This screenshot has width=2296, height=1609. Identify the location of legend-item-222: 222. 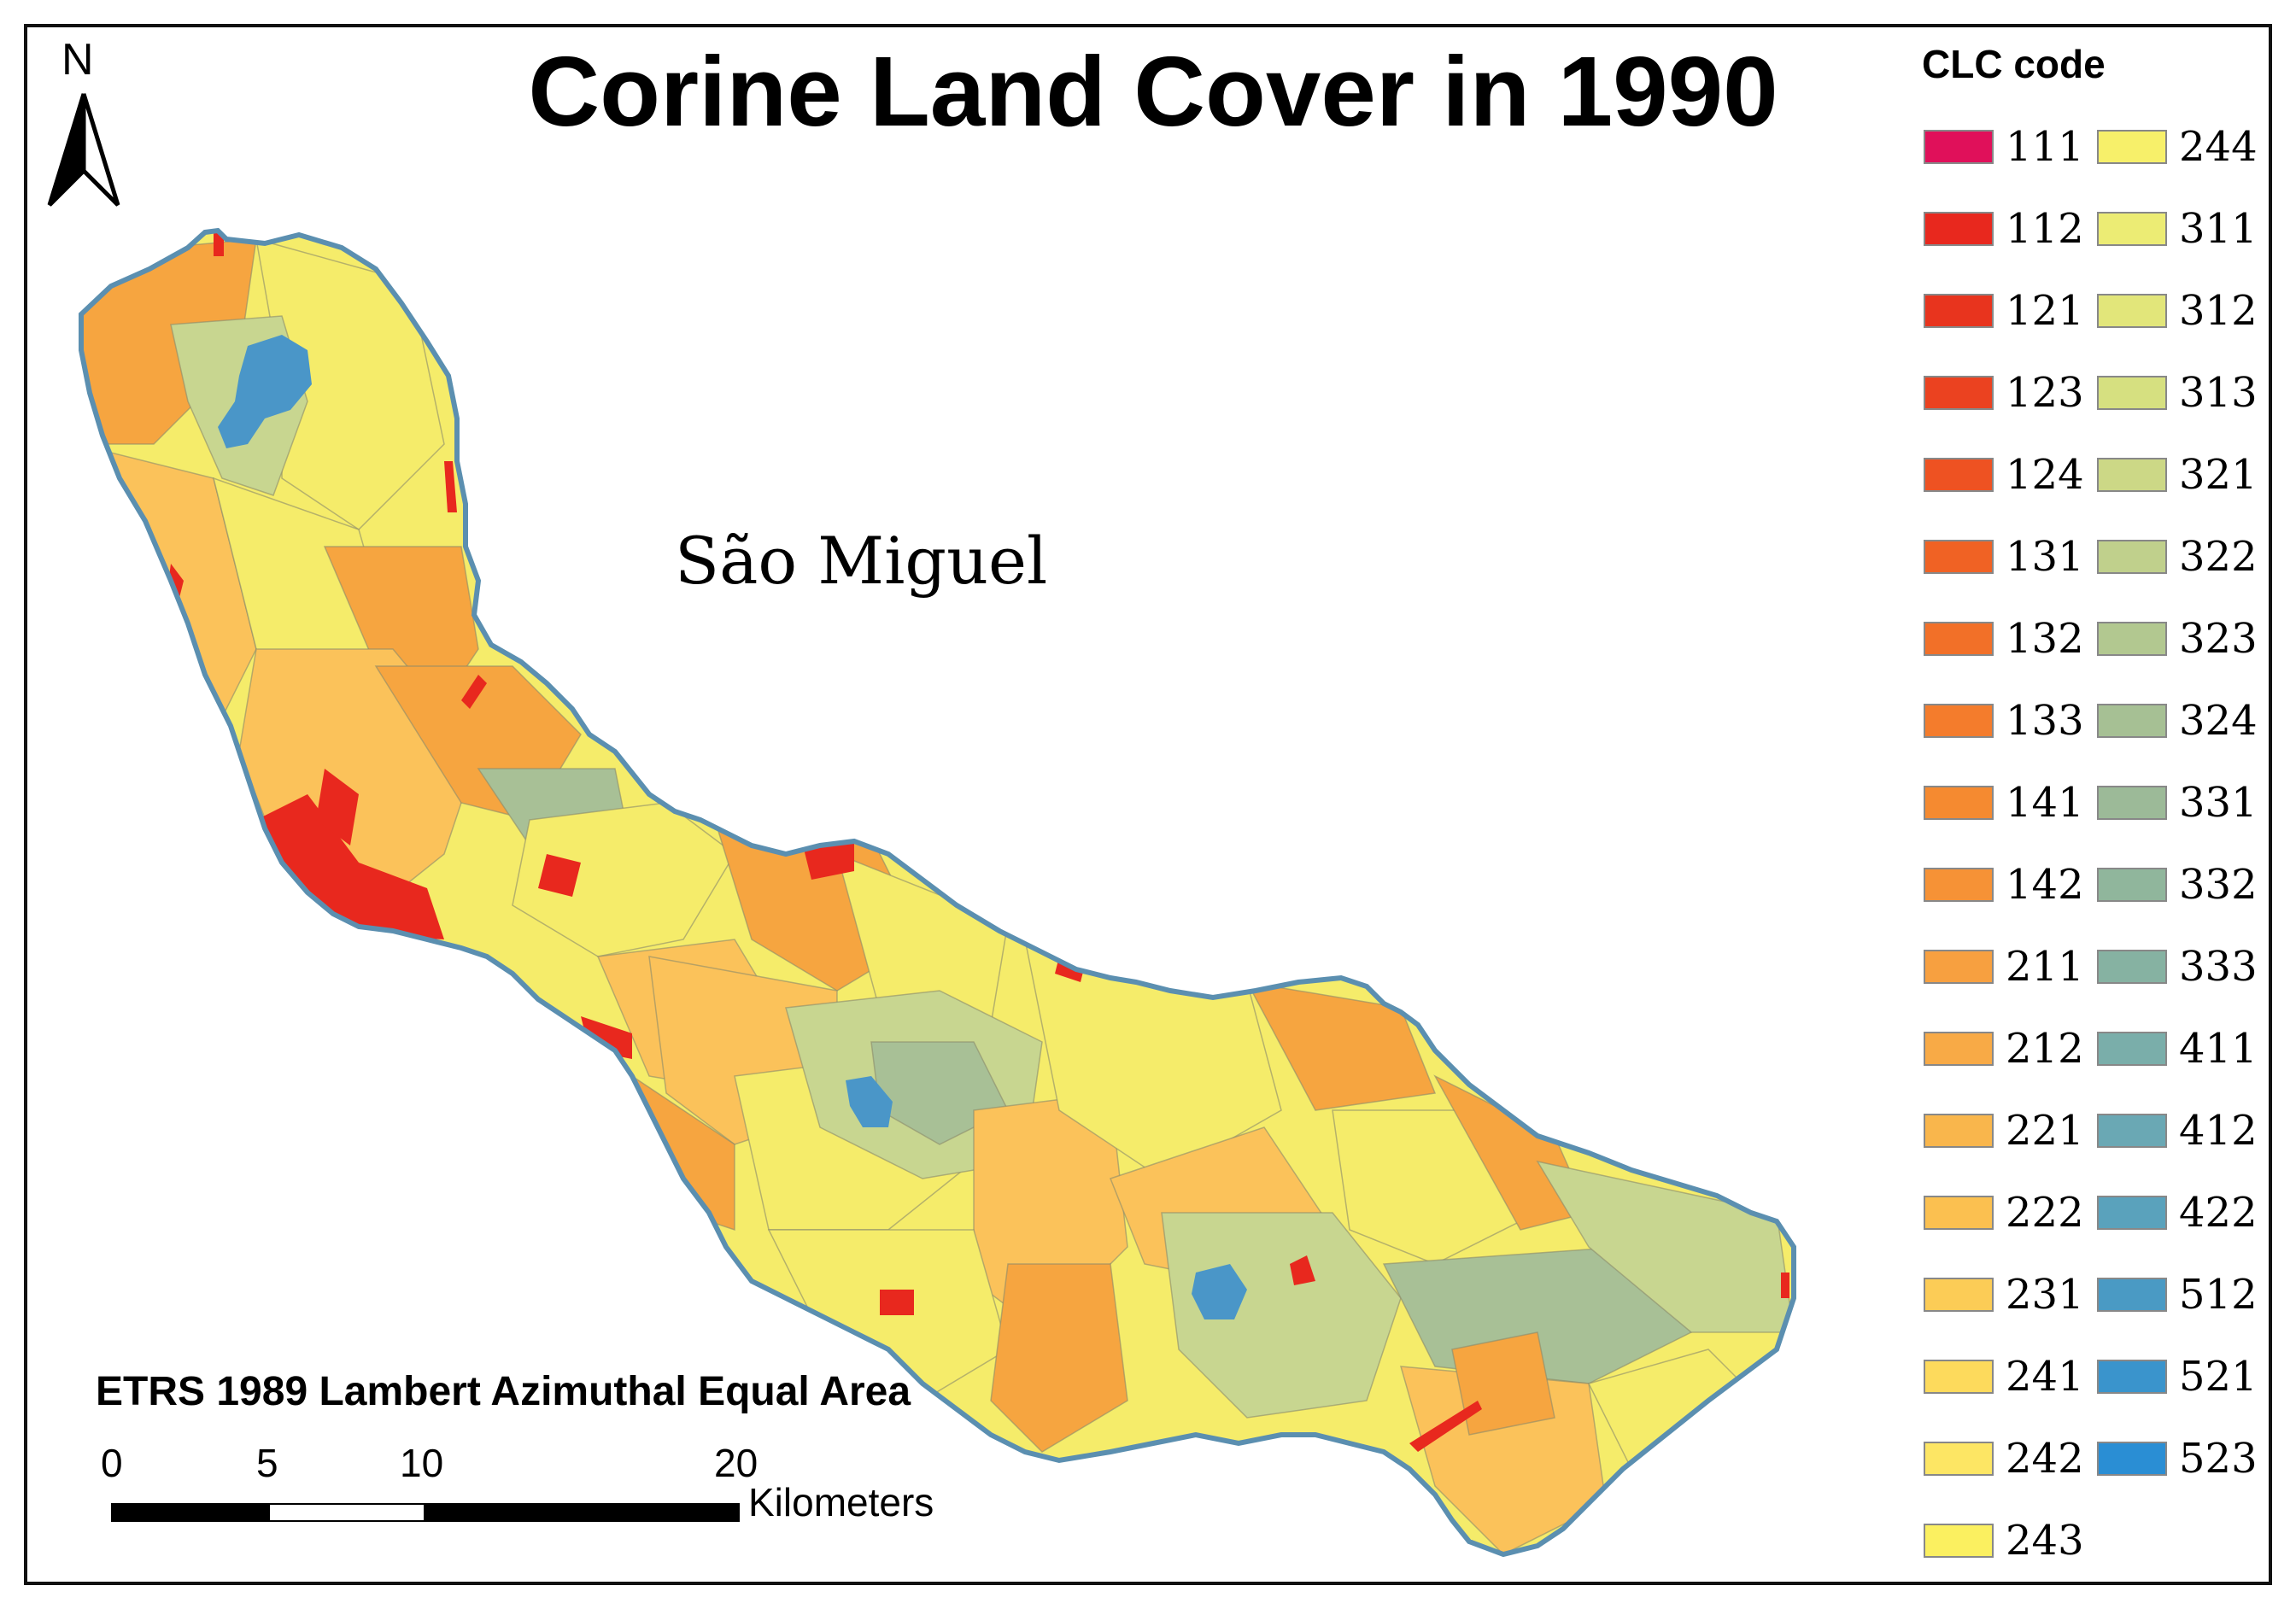
(2004, 1212).